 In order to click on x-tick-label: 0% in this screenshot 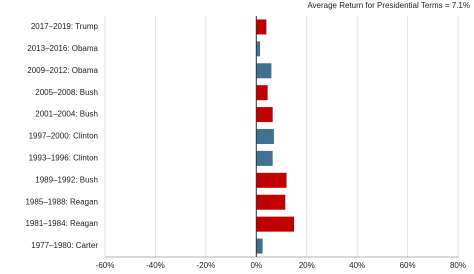, I will do `click(257, 265)`.